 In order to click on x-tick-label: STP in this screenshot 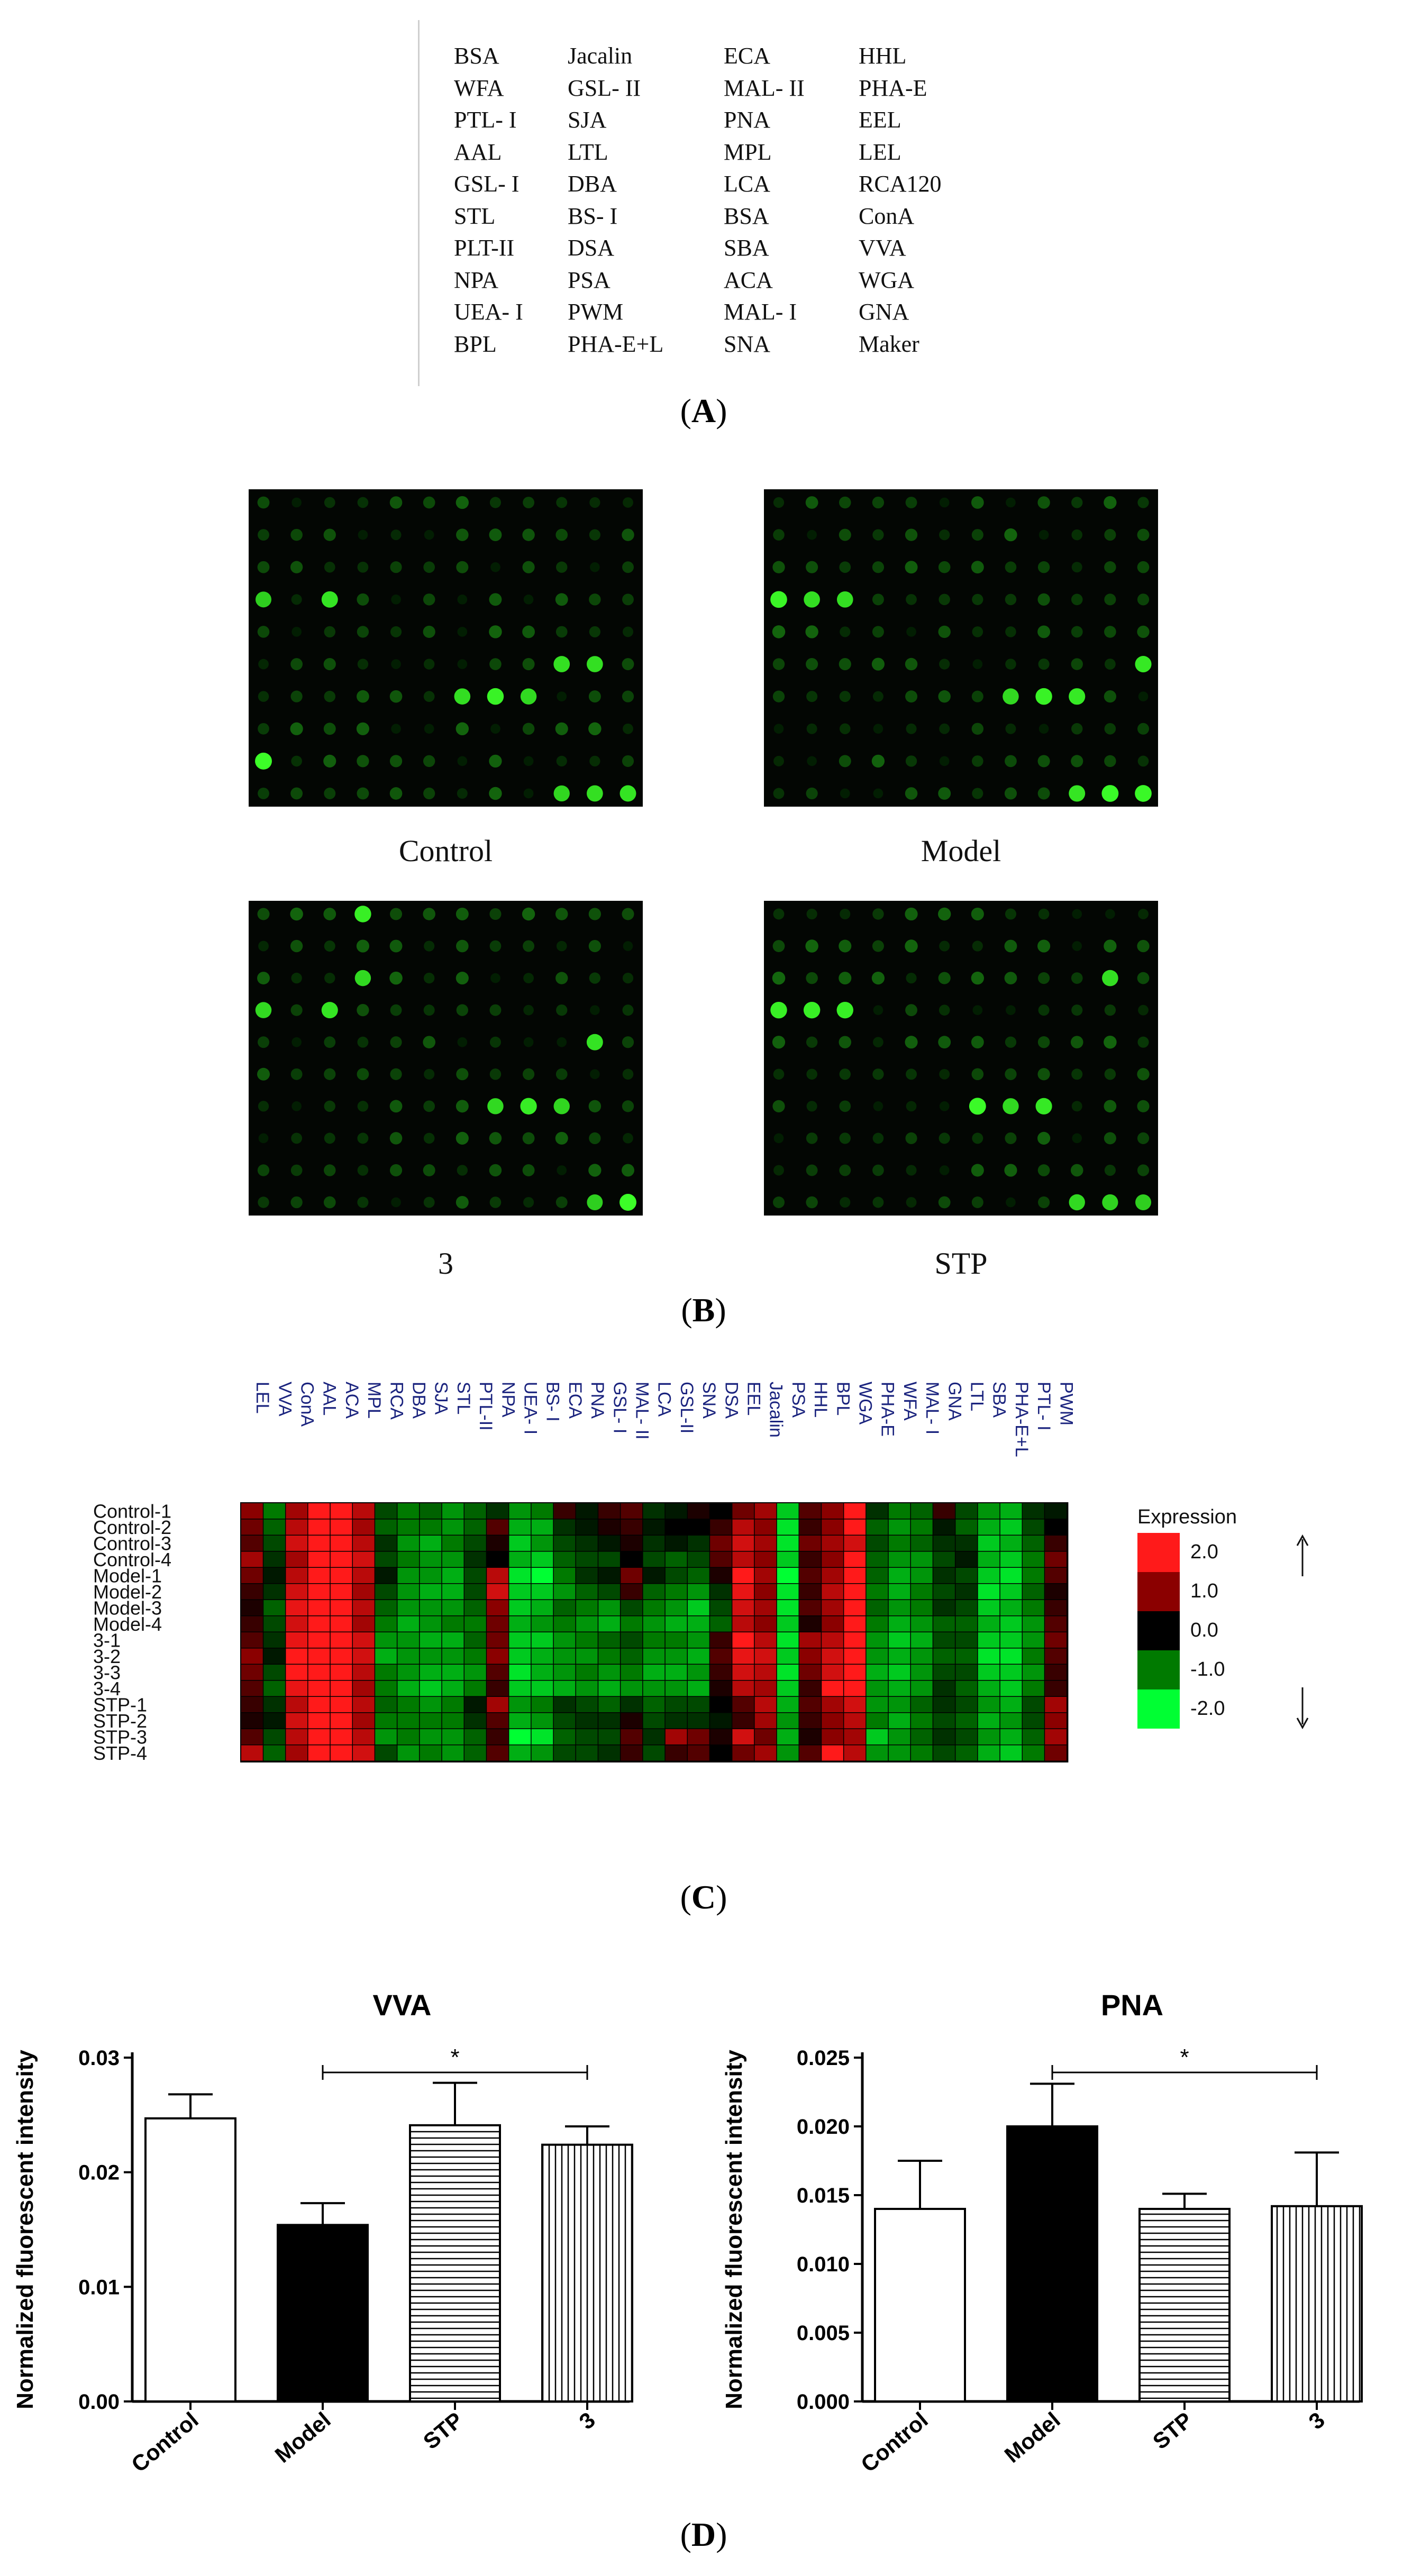, I will do `click(1172, 2430)`.